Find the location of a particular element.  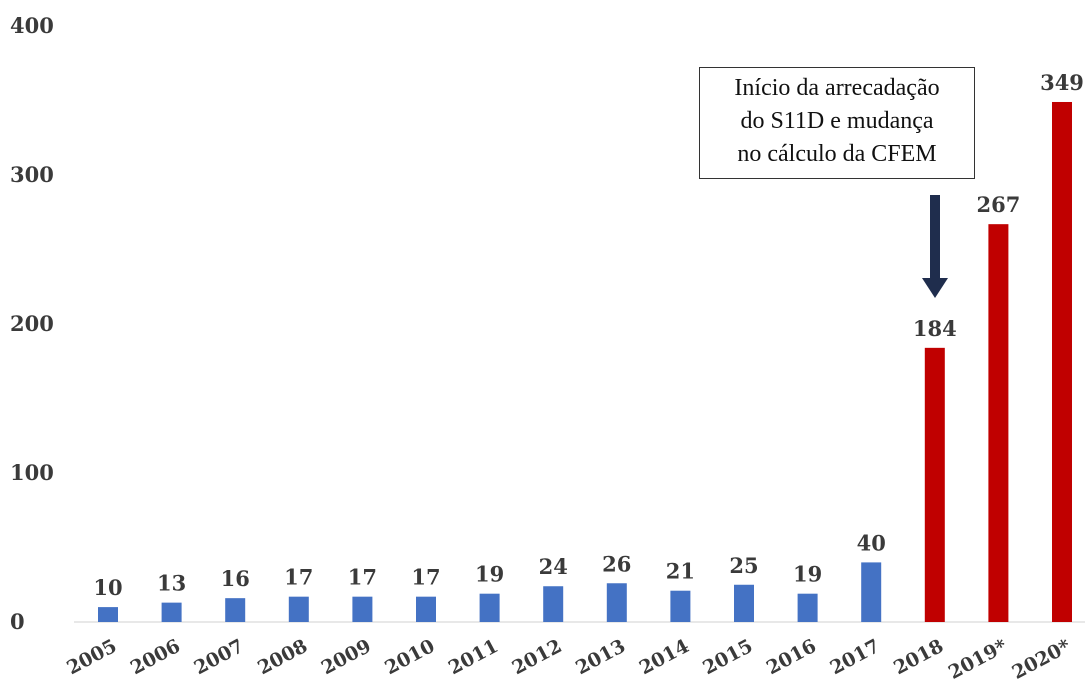

annotation-line-3: no cálculo da CFEM is located at coordinates (837, 154).